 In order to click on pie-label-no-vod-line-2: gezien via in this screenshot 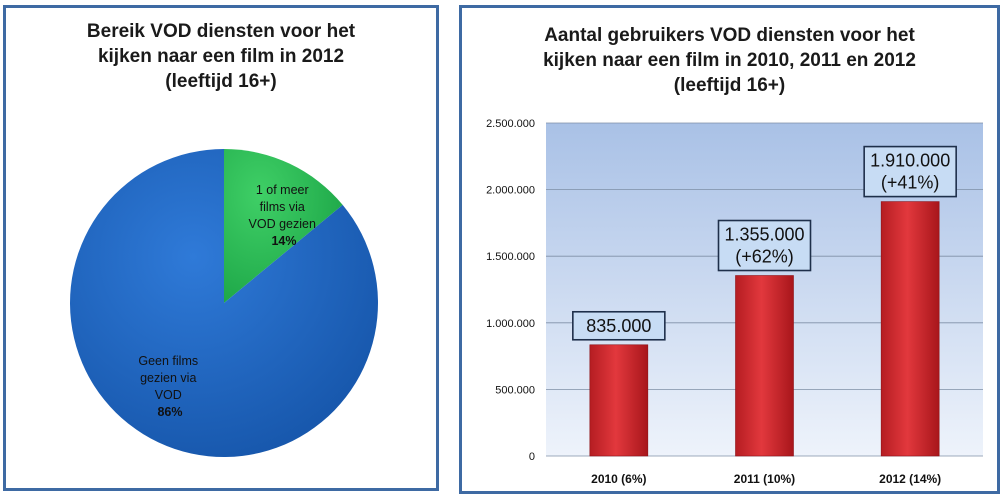, I will do `click(168, 378)`.